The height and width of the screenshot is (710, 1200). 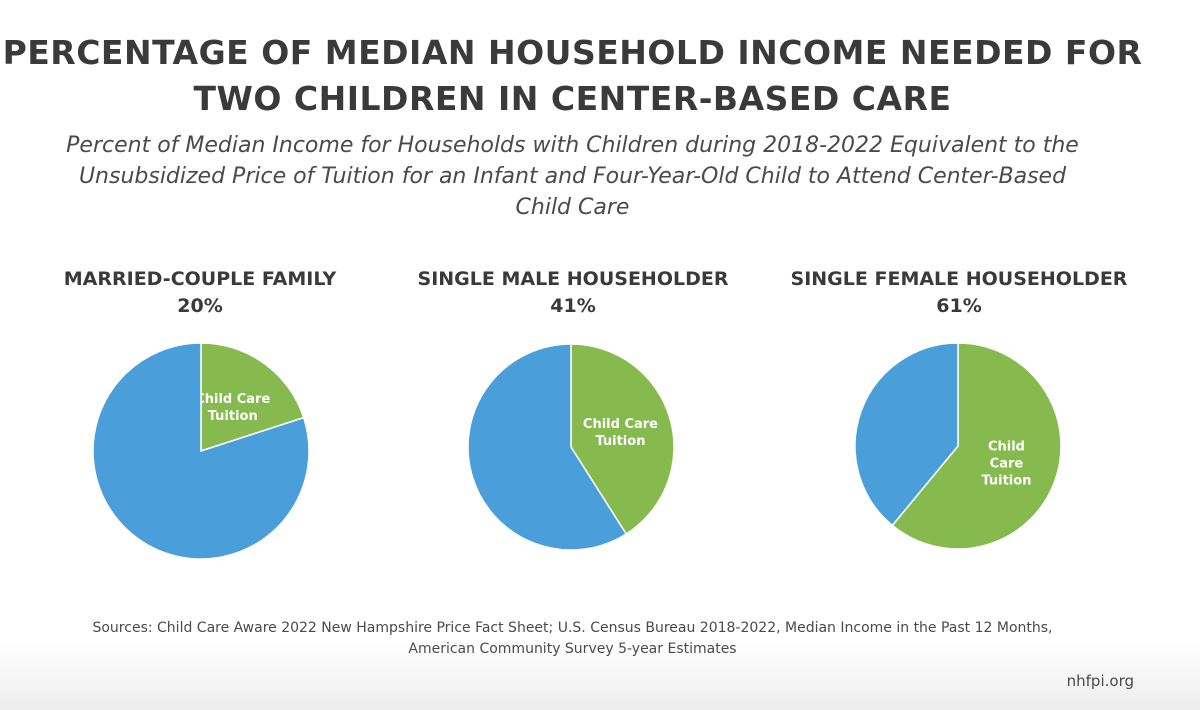 What do you see at coordinates (200, 306) in the screenshot?
I see `pie-percent: 20%` at bounding box center [200, 306].